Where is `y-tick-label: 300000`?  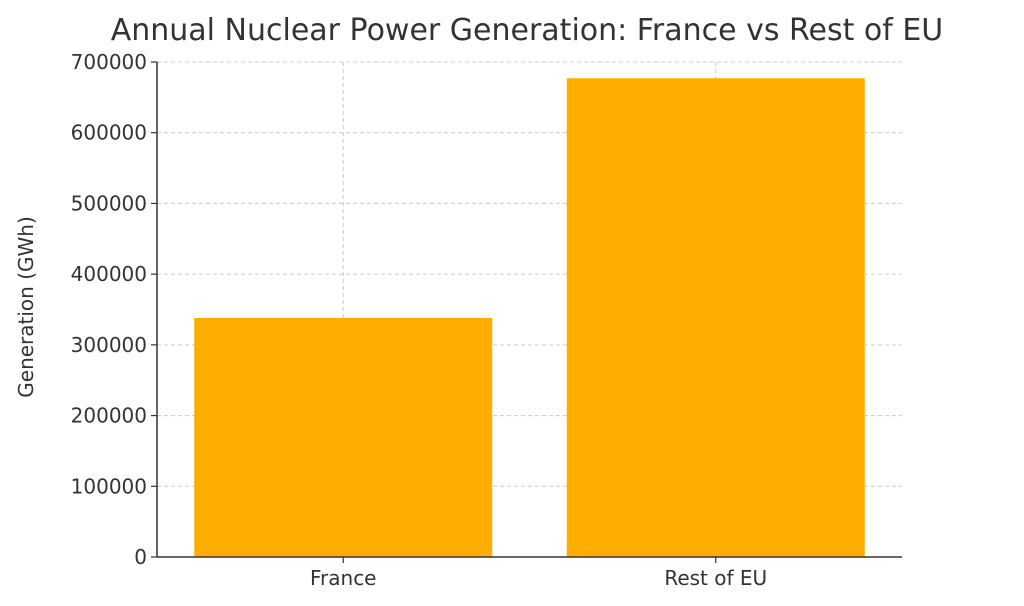
y-tick-label: 300000 is located at coordinates (109, 345).